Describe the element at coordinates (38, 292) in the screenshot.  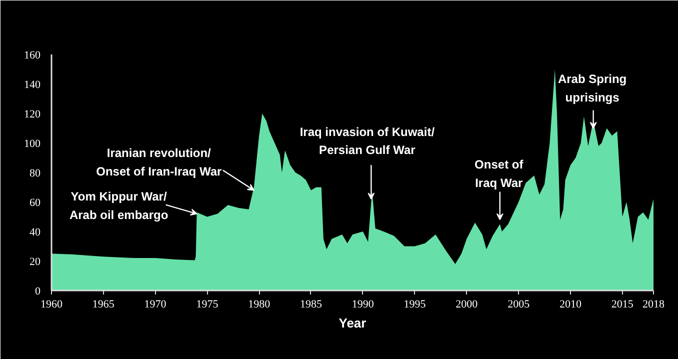
I see `y-tick-label: 0` at that location.